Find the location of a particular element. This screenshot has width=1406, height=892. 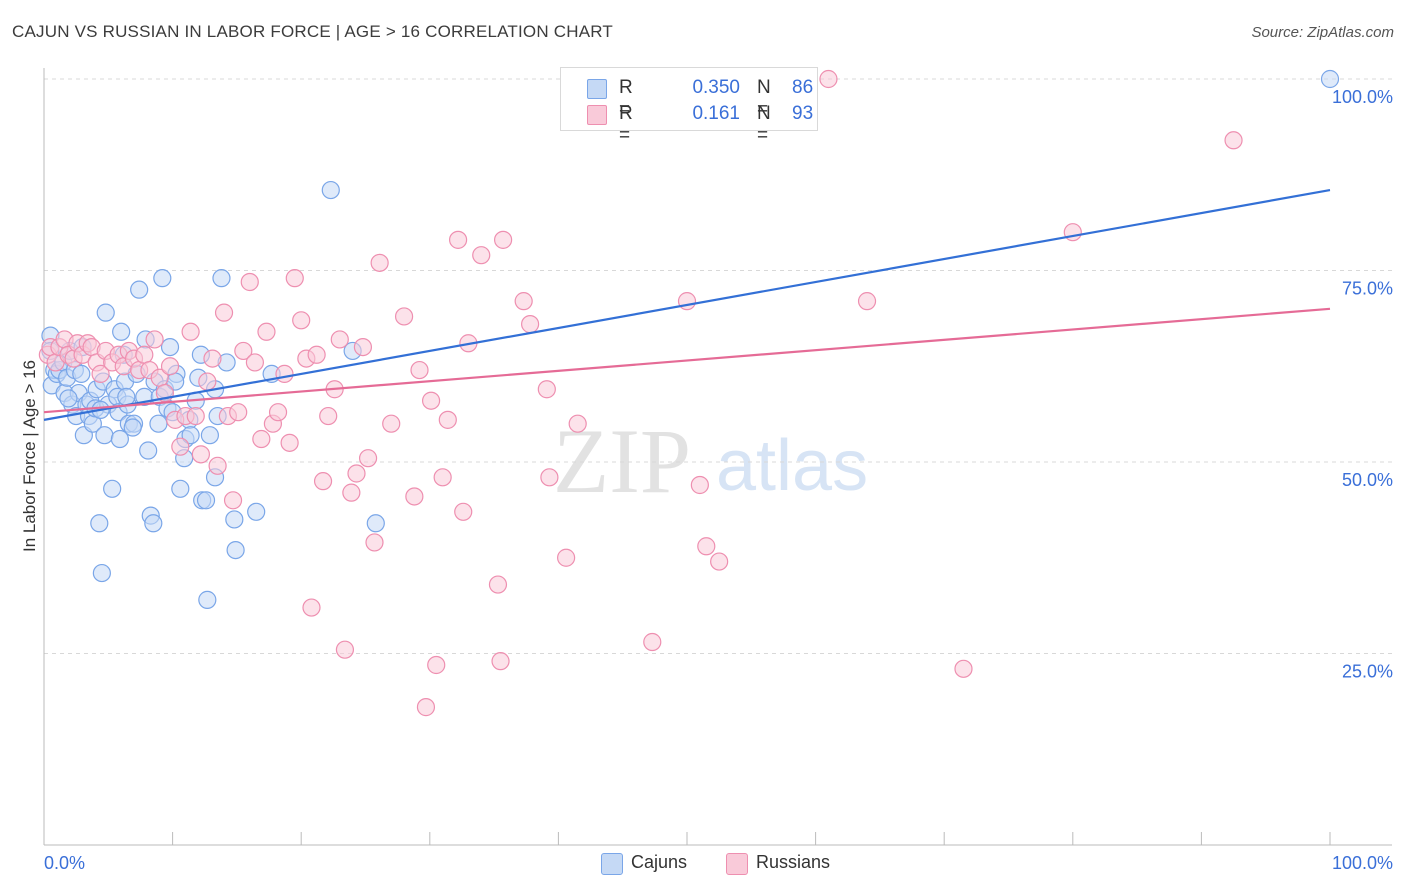

legend-n-value: 86 is located at coordinates (803, 87).